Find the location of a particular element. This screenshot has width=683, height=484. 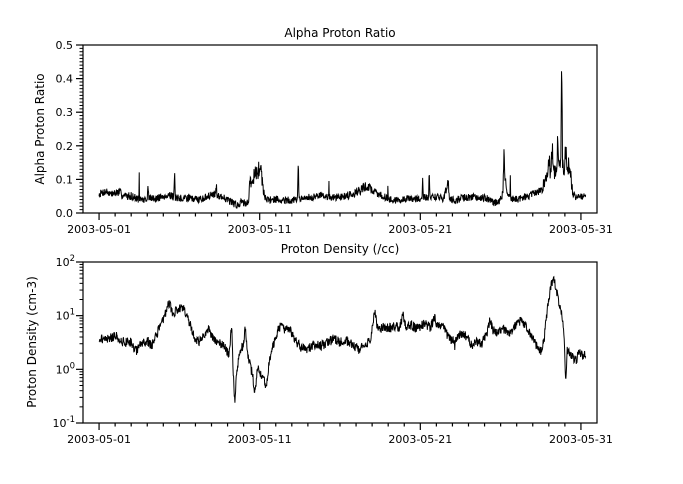

y-tick-label: 0.2 is located at coordinates (65, 146).